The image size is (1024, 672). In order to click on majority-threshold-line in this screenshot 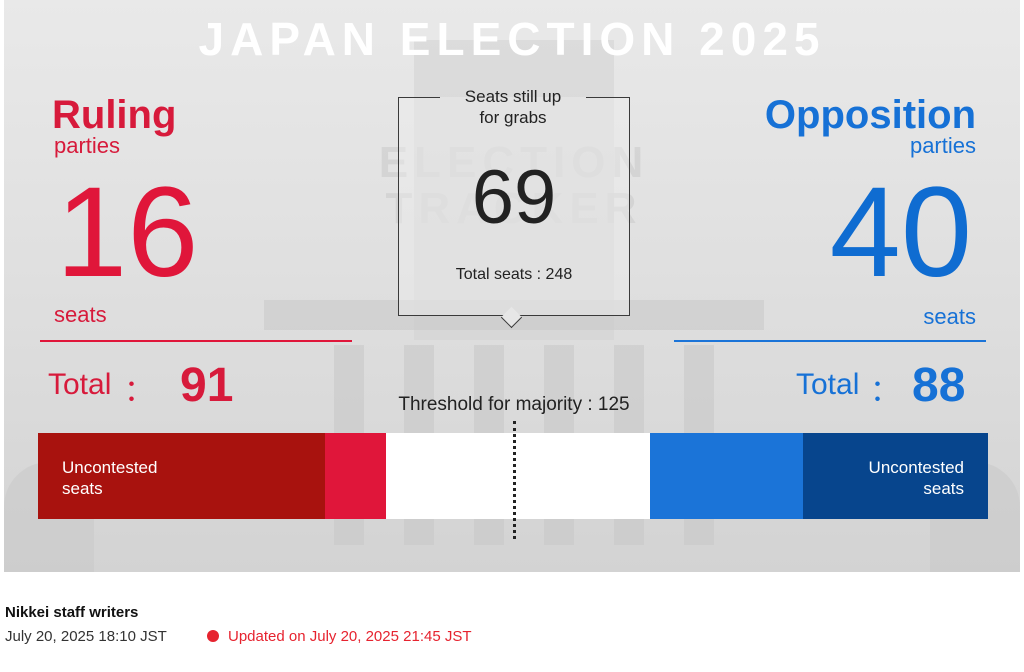, I will do `click(514, 480)`.